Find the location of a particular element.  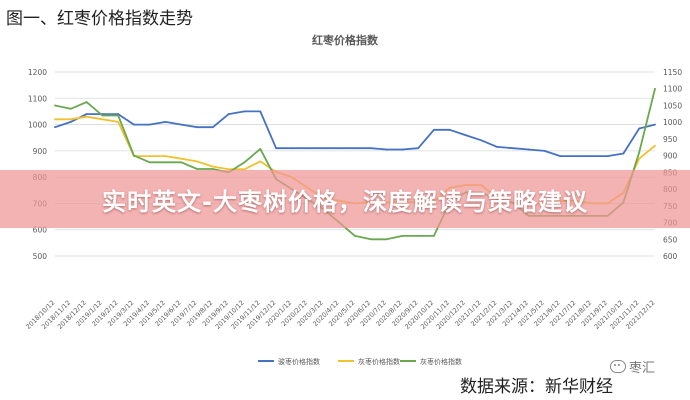

y2-tick-label-8: 1000 is located at coordinates (672, 122).